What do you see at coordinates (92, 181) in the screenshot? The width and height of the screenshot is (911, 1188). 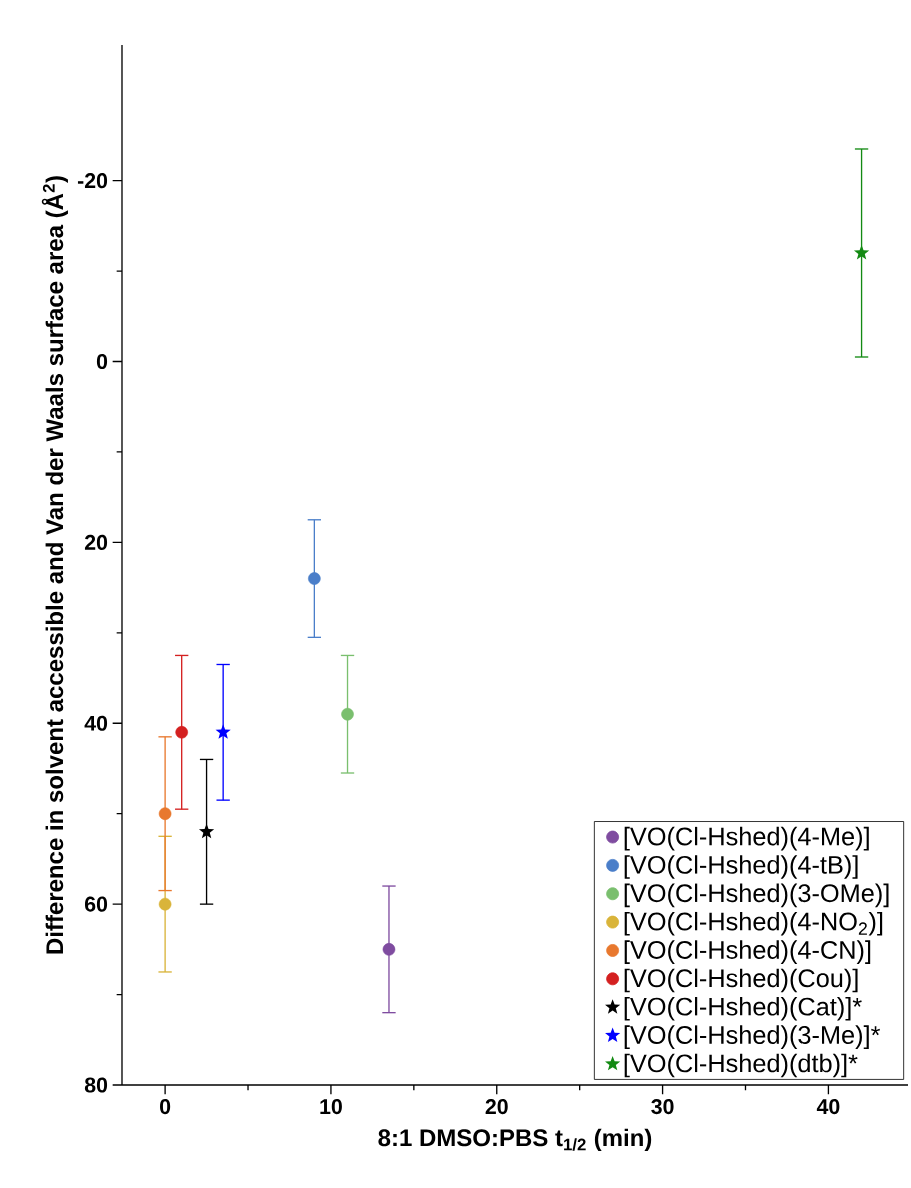 I see `y-tick-label: -20` at bounding box center [92, 181].